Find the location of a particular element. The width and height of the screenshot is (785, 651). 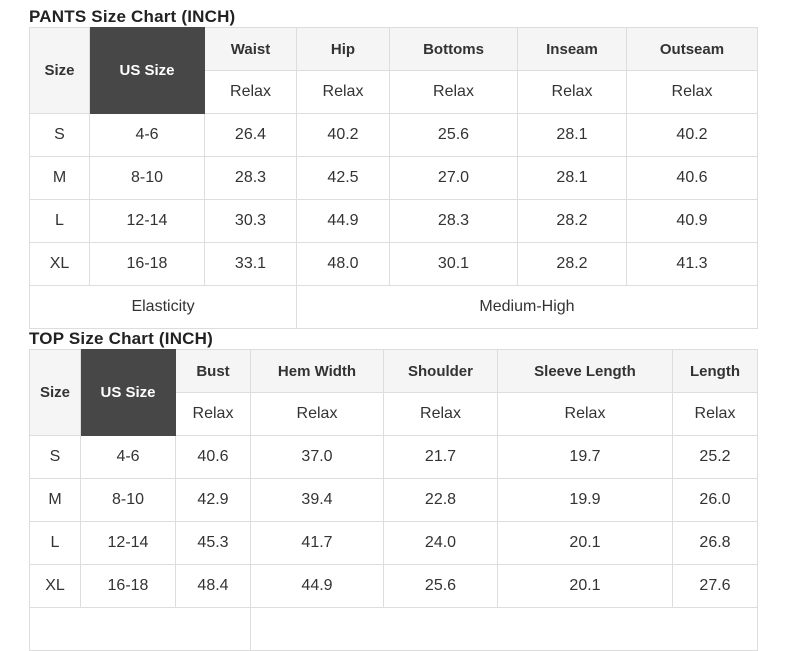

value-cell: 26.4 is located at coordinates (250, 135).